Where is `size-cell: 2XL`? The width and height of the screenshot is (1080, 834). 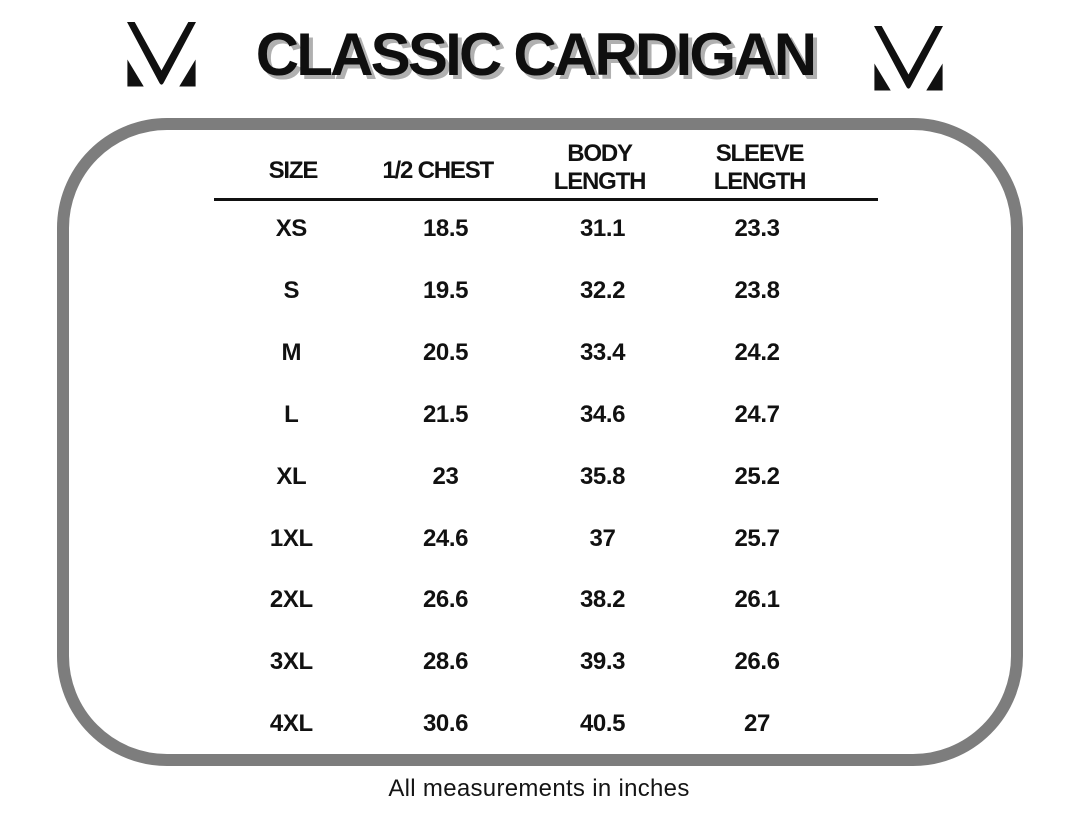
size-cell: 2XL is located at coordinates (291, 600).